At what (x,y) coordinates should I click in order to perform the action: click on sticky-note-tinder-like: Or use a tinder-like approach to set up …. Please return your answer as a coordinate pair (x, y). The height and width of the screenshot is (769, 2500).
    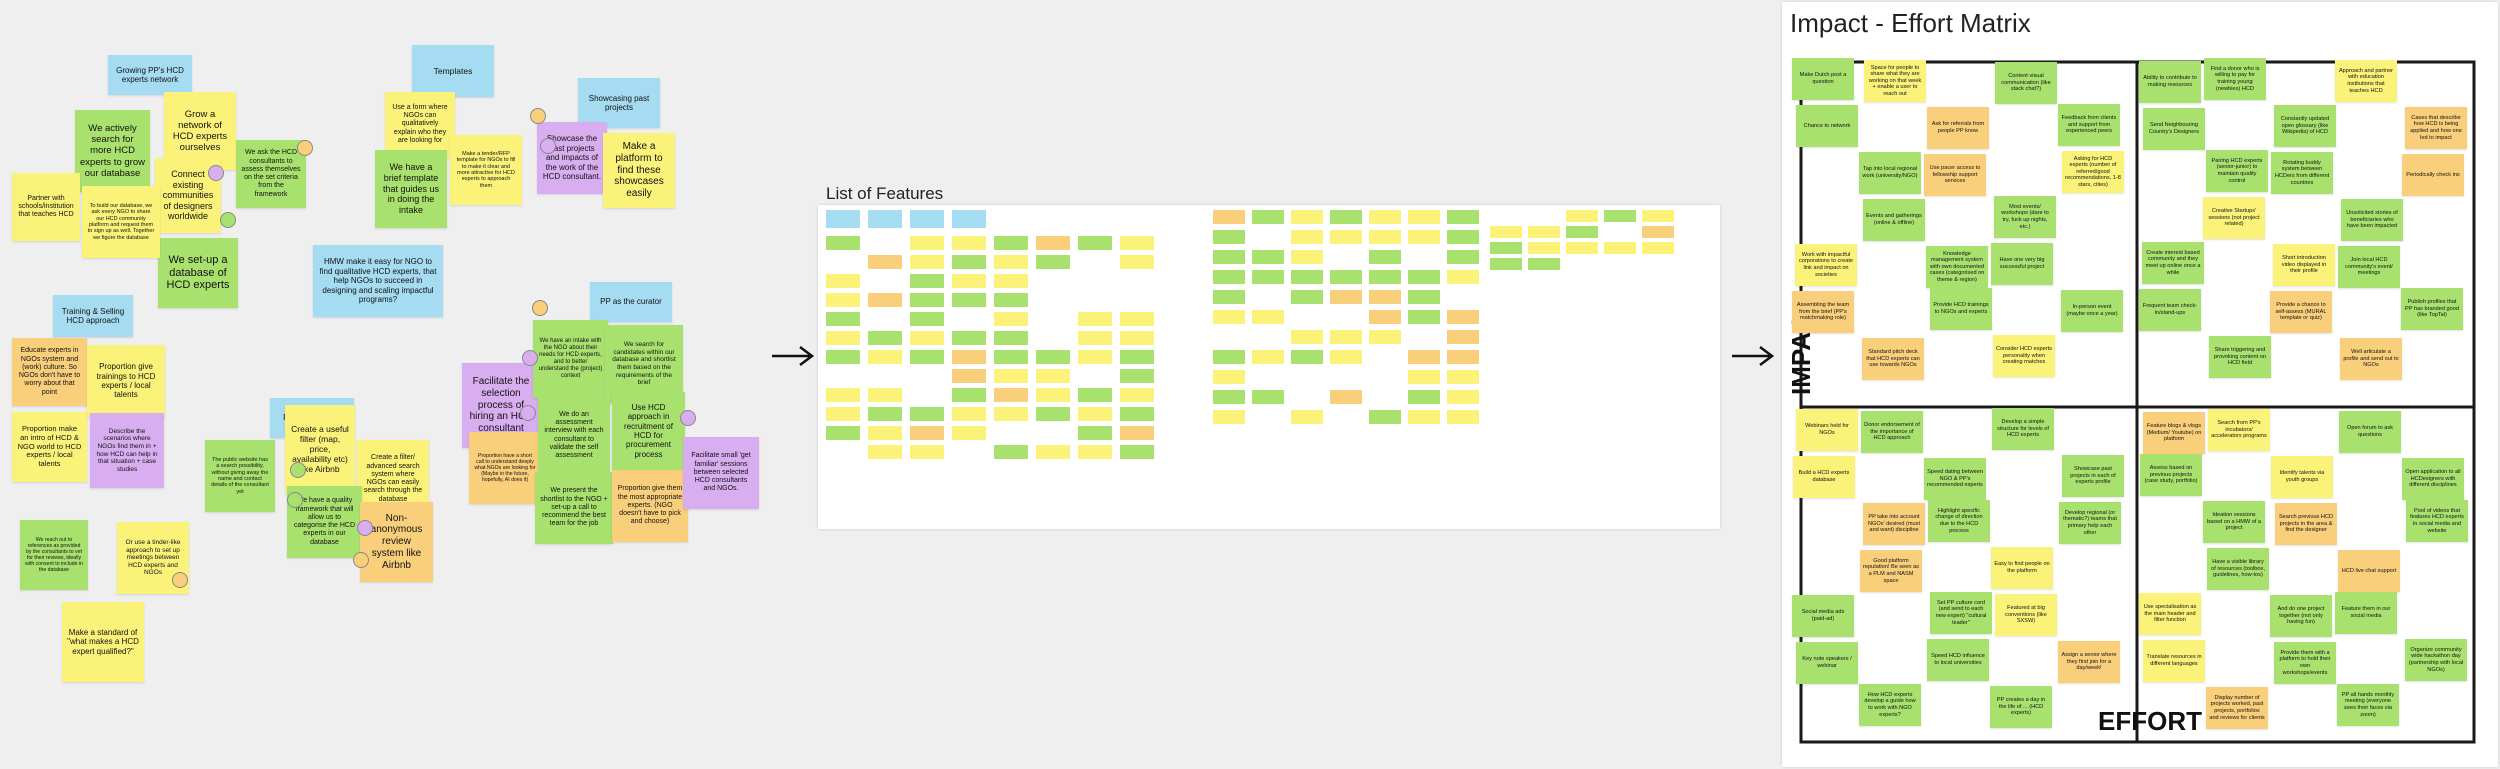
    Looking at the image, I should click on (153, 558).